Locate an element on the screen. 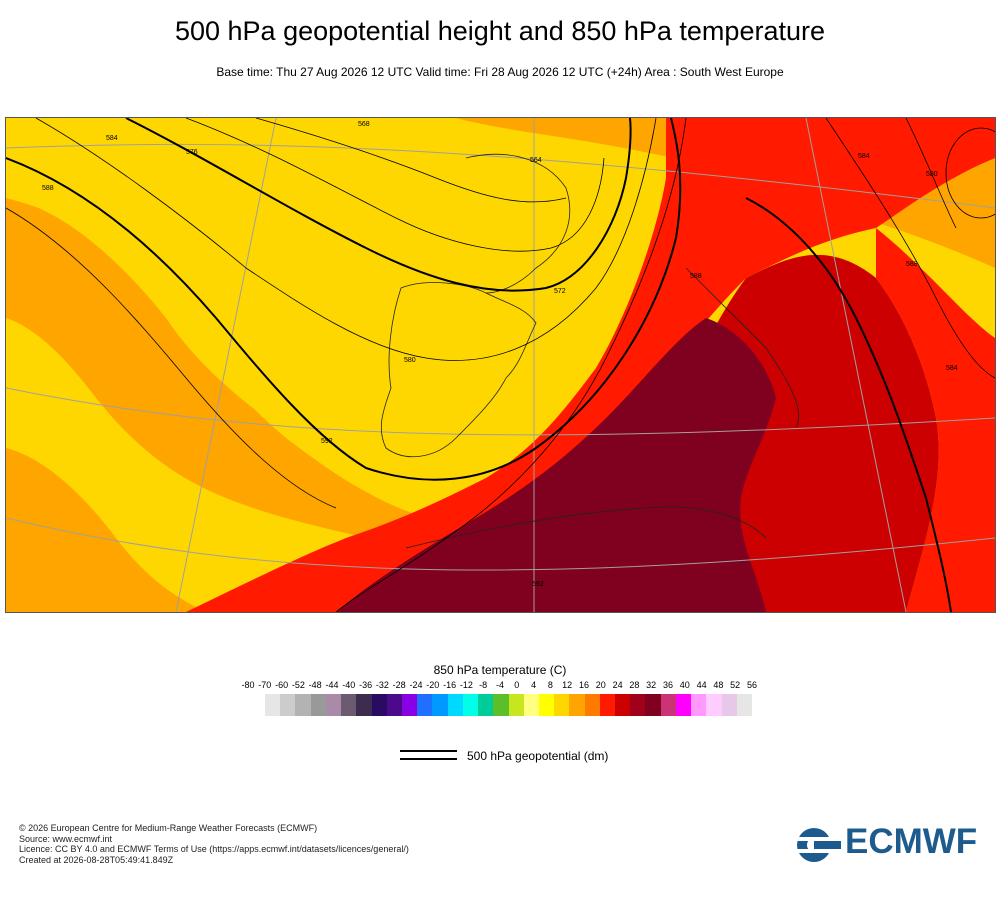 The width and height of the screenshot is (1000, 900). colorbar-tick-label: -60 is located at coordinates (282, 685).